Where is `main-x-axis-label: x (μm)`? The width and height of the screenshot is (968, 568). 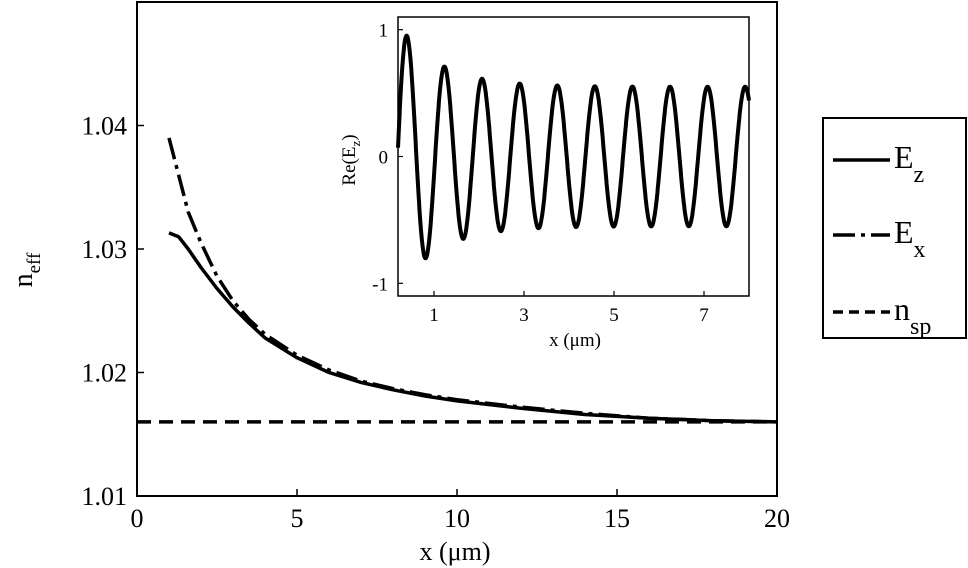 main-x-axis-label: x (μm) is located at coordinates (455, 551).